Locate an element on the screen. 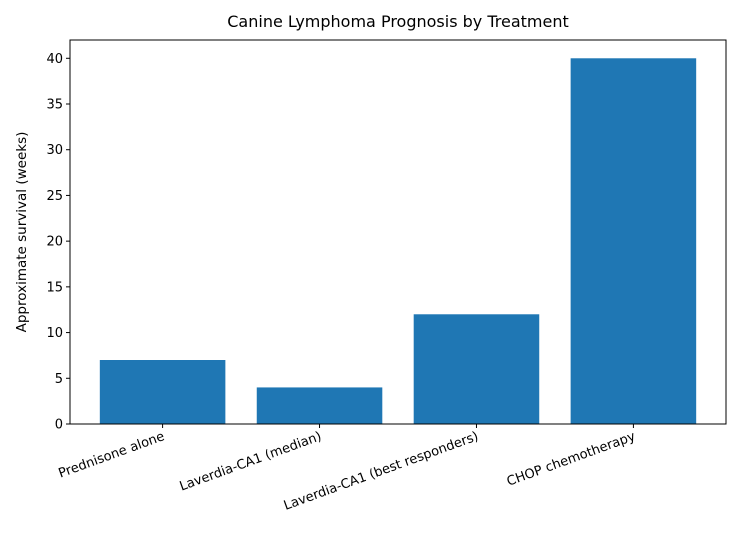 This screenshot has height=544, width=748. y-tick-label: 25 is located at coordinates (54, 196).